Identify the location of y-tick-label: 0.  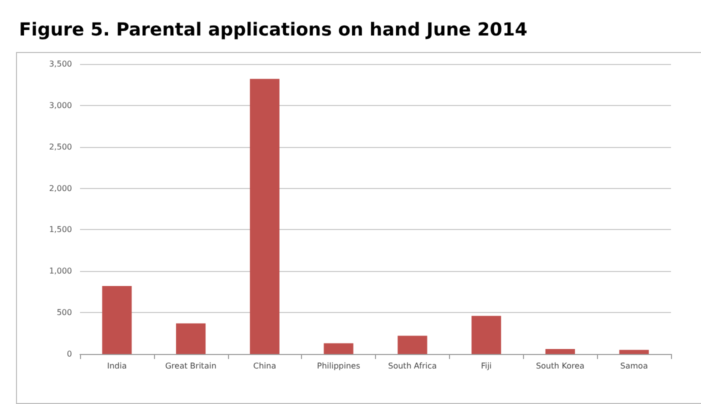
(69, 354).